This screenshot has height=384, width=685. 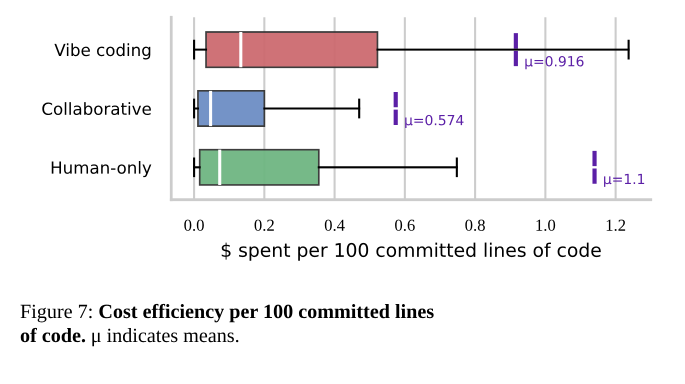 What do you see at coordinates (194, 225) in the screenshot?
I see `x-tick-label: 0.0` at bounding box center [194, 225].